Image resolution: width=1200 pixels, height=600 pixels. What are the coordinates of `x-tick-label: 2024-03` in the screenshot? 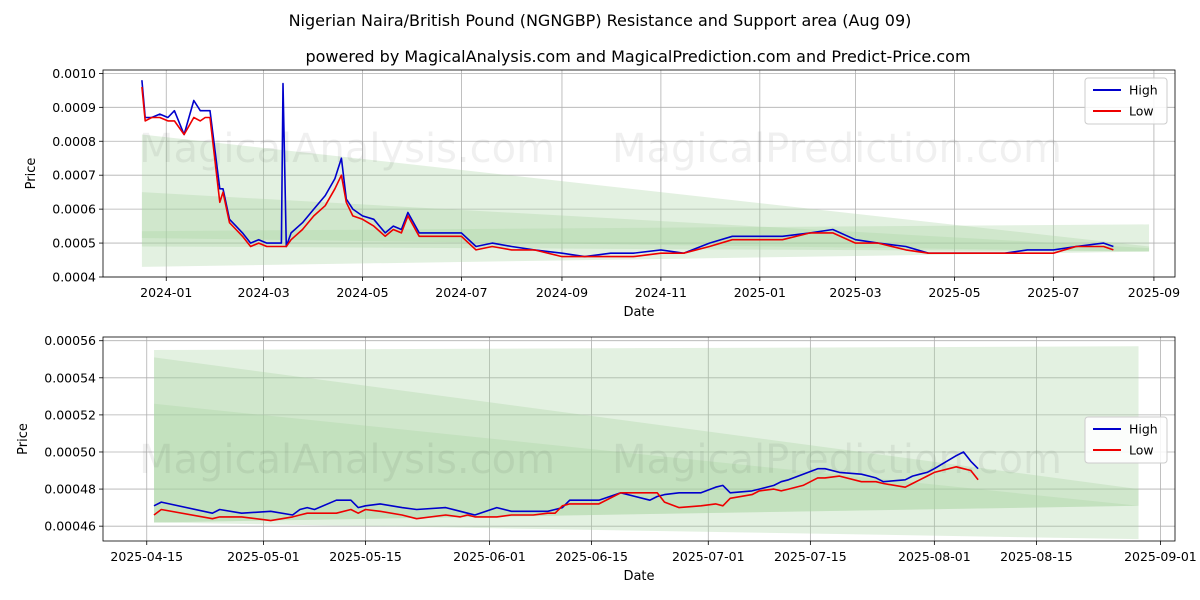 It's located at (263, 292).